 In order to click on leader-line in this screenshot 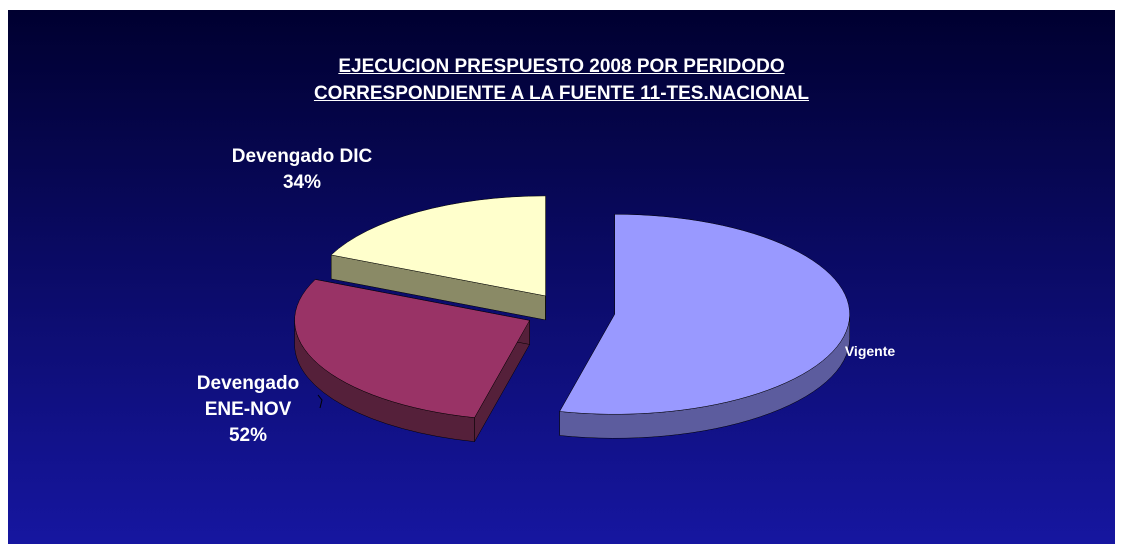, I will do `click(320, 401)`.